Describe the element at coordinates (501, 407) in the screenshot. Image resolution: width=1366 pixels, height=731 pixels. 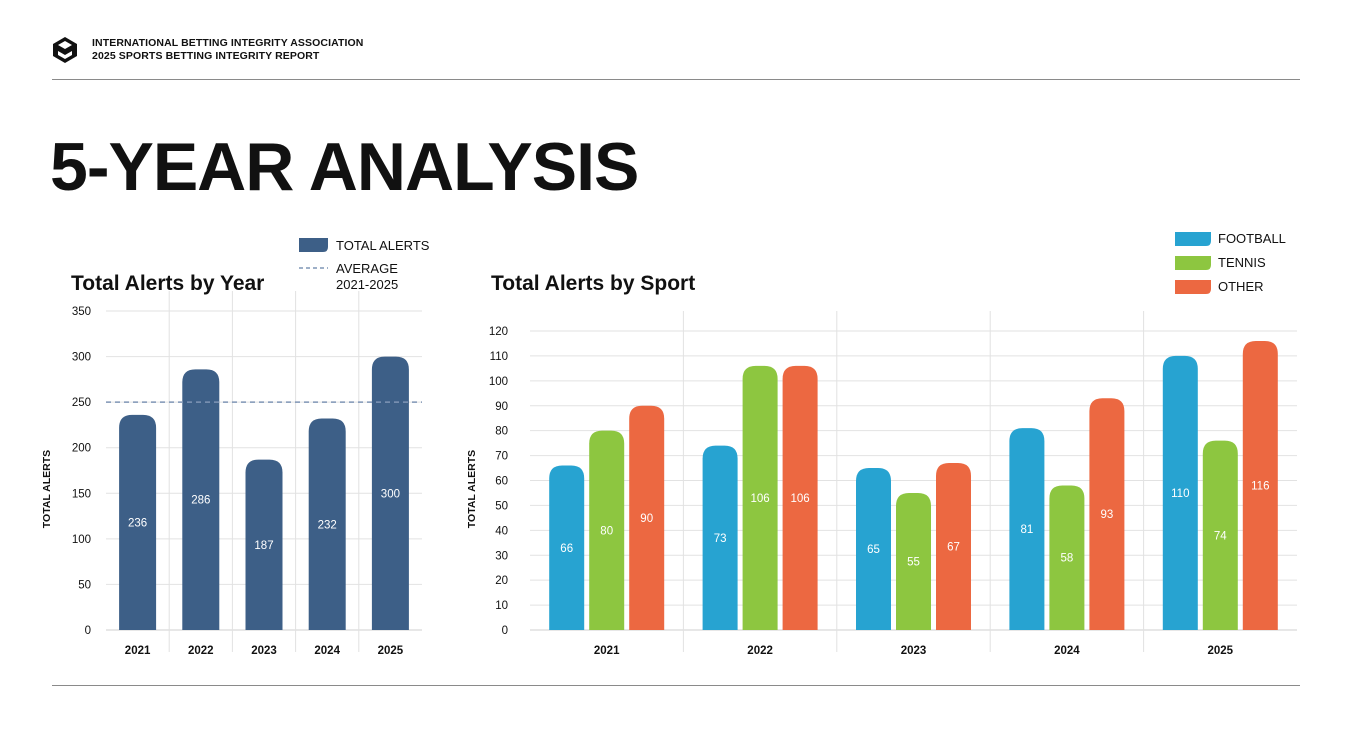
I see `sport-chart-y-tick-label: 90` at that location.